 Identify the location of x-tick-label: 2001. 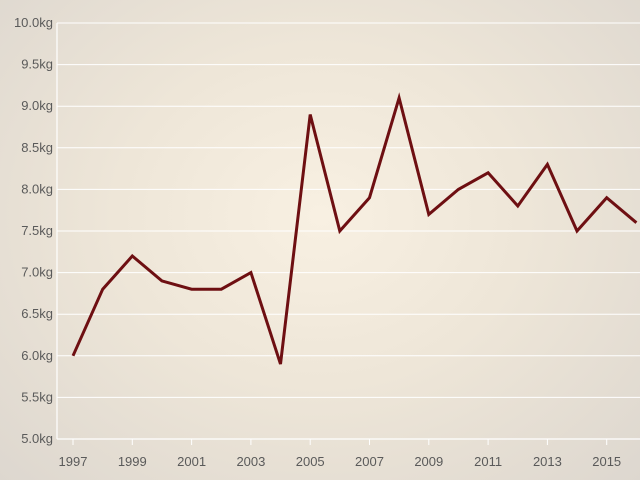
(191, 461).